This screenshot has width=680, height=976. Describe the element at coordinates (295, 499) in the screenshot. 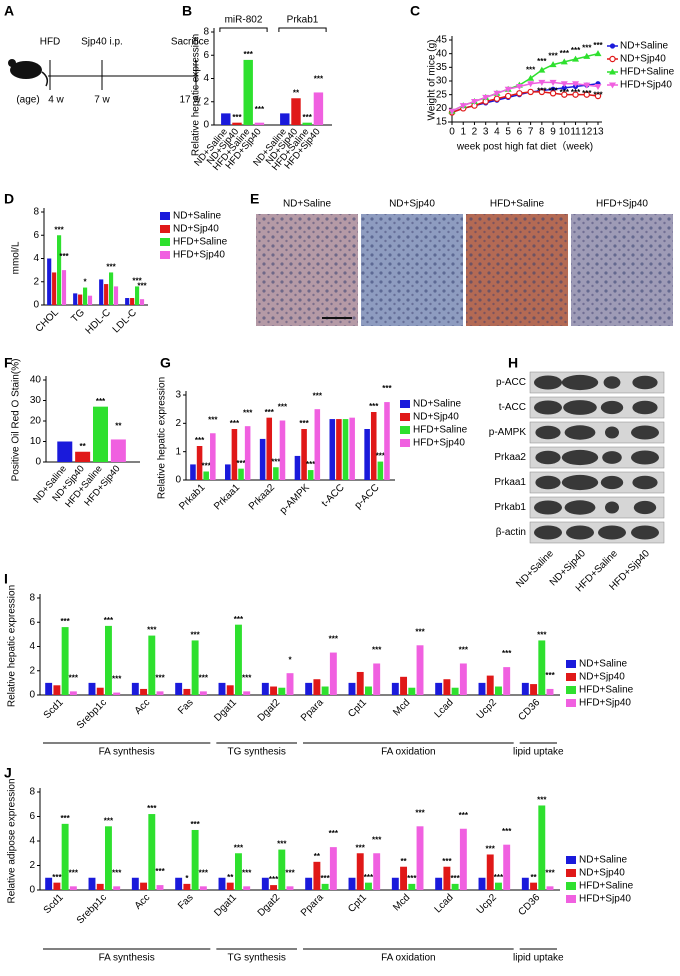

I see `x-tick-label: p-AMPK` at that location.